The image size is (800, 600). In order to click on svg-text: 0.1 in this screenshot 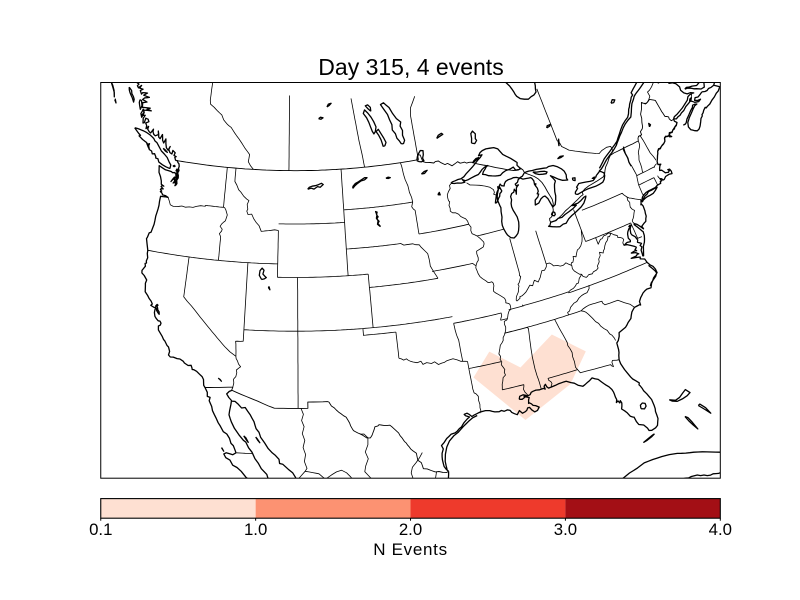, I will do `click(100, 529)`.